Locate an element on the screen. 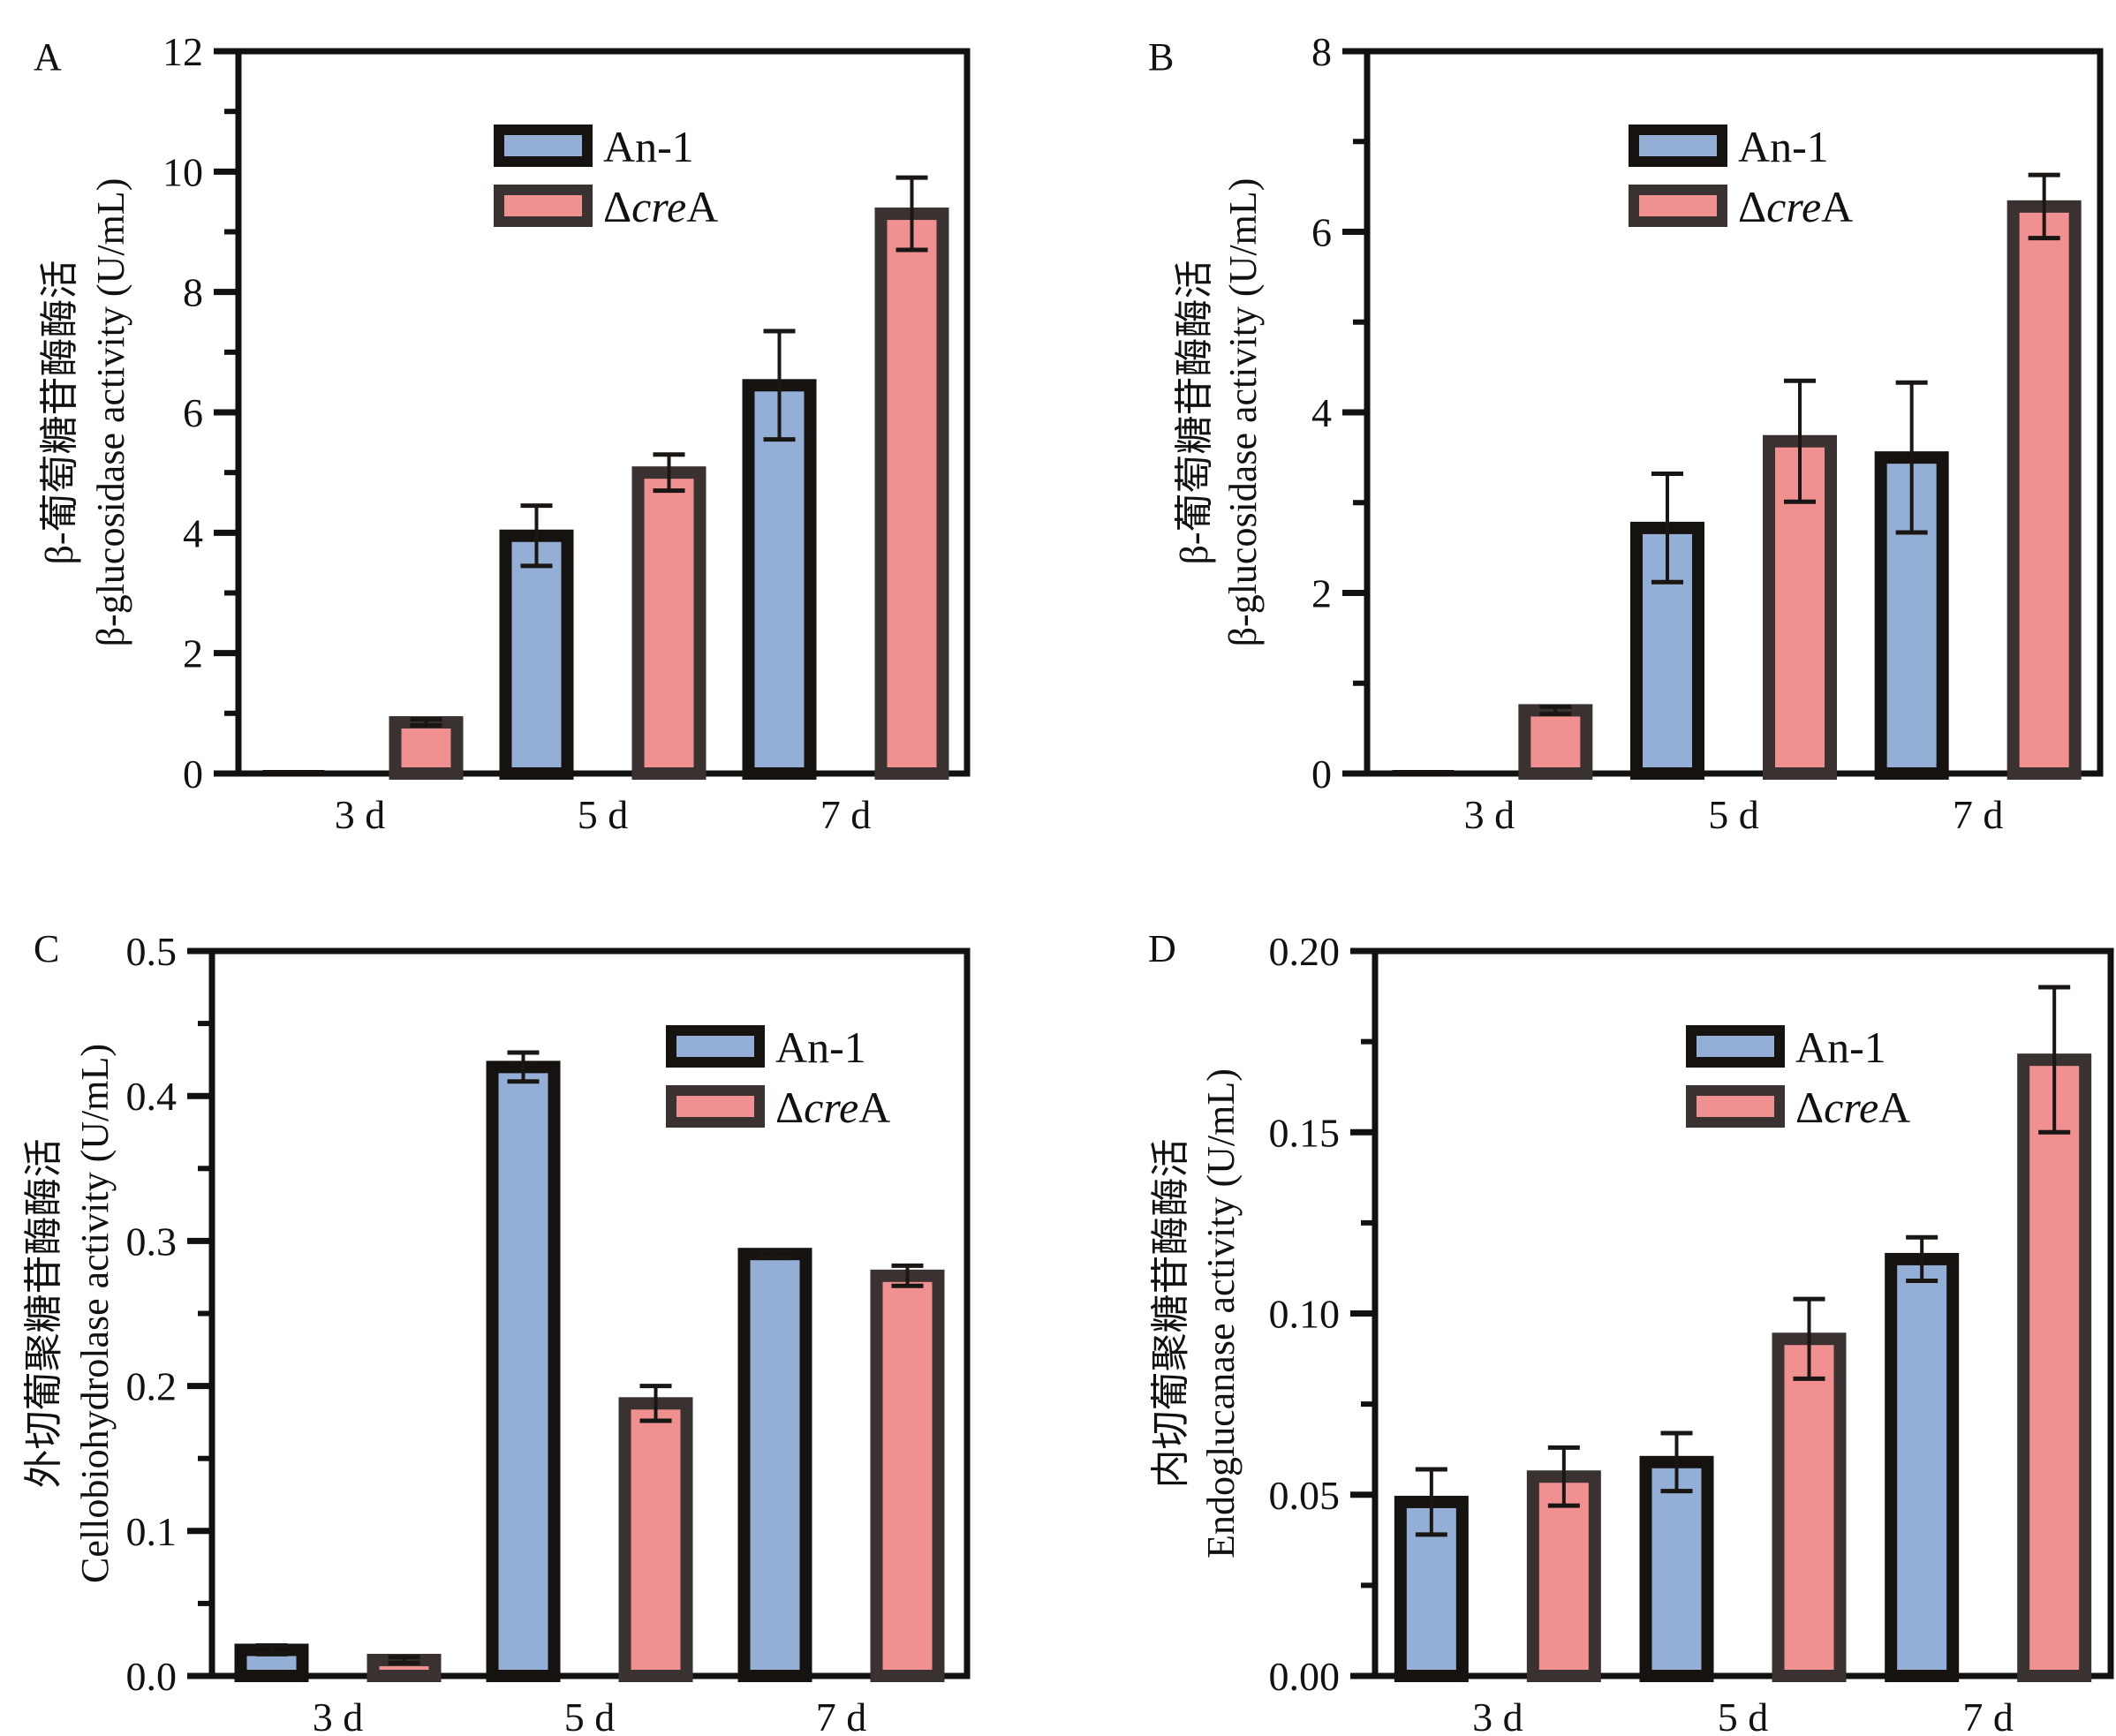  y-axis-label-cn: 内切葡聚糖苷酶酶活 is located at coordinates (1170, 1314).